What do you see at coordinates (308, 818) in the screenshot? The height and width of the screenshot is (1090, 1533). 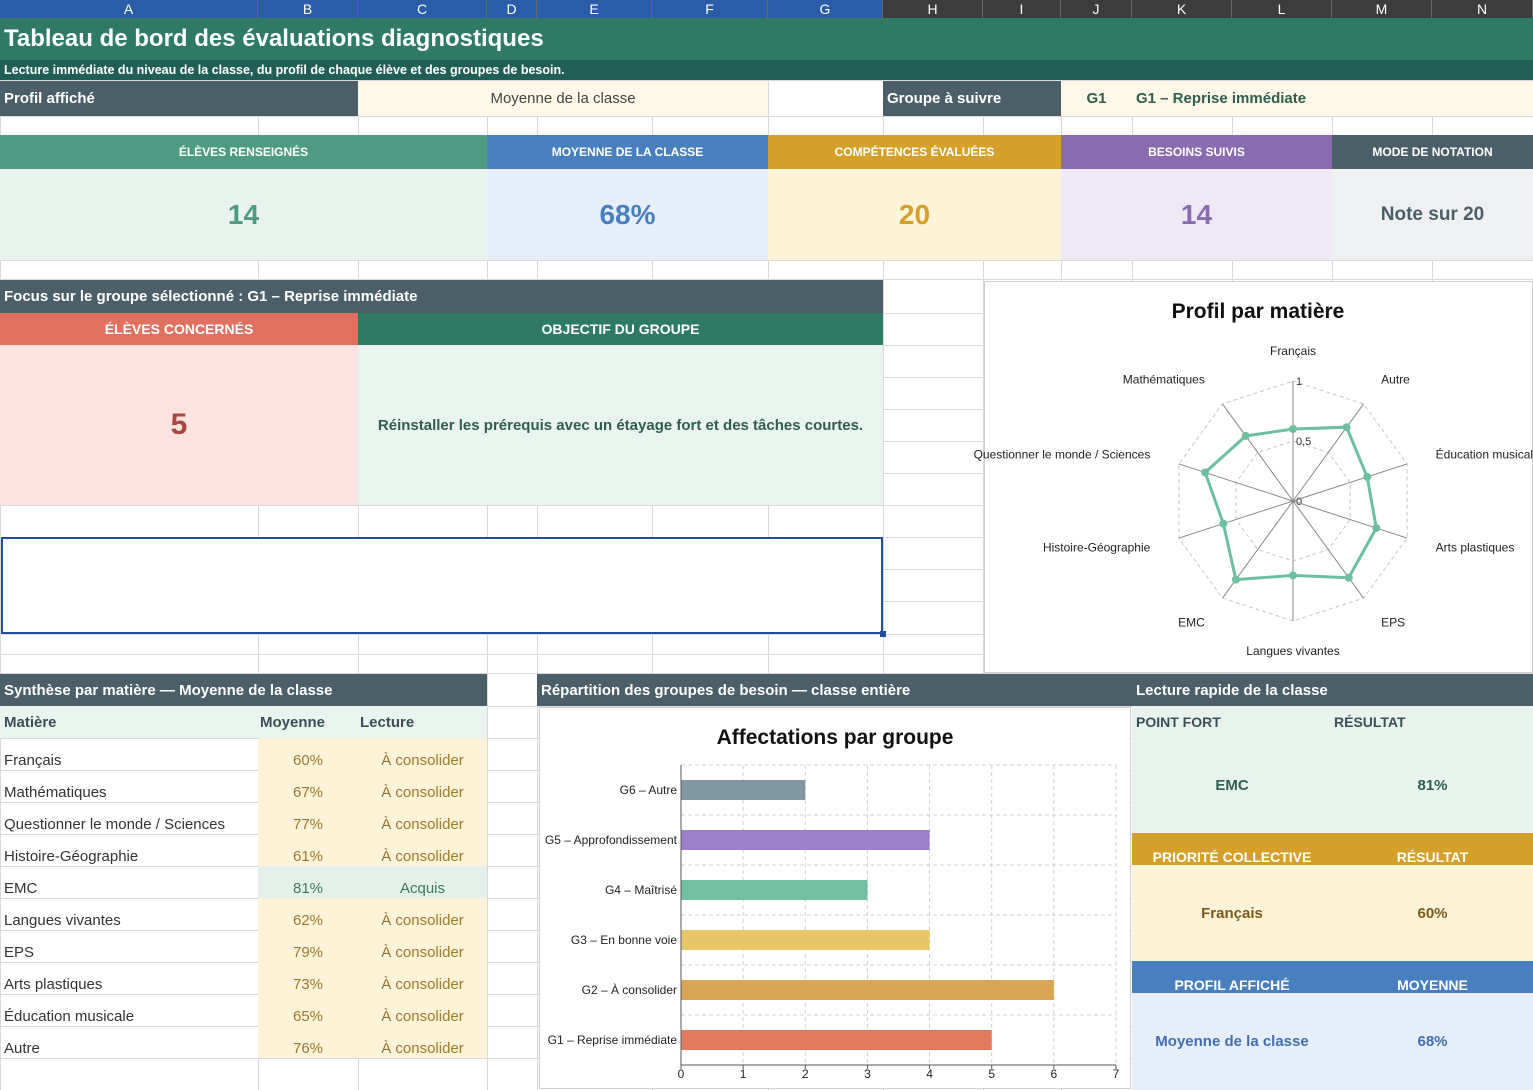 I see `table-cell: 77%` at bounding box center [308, 818].